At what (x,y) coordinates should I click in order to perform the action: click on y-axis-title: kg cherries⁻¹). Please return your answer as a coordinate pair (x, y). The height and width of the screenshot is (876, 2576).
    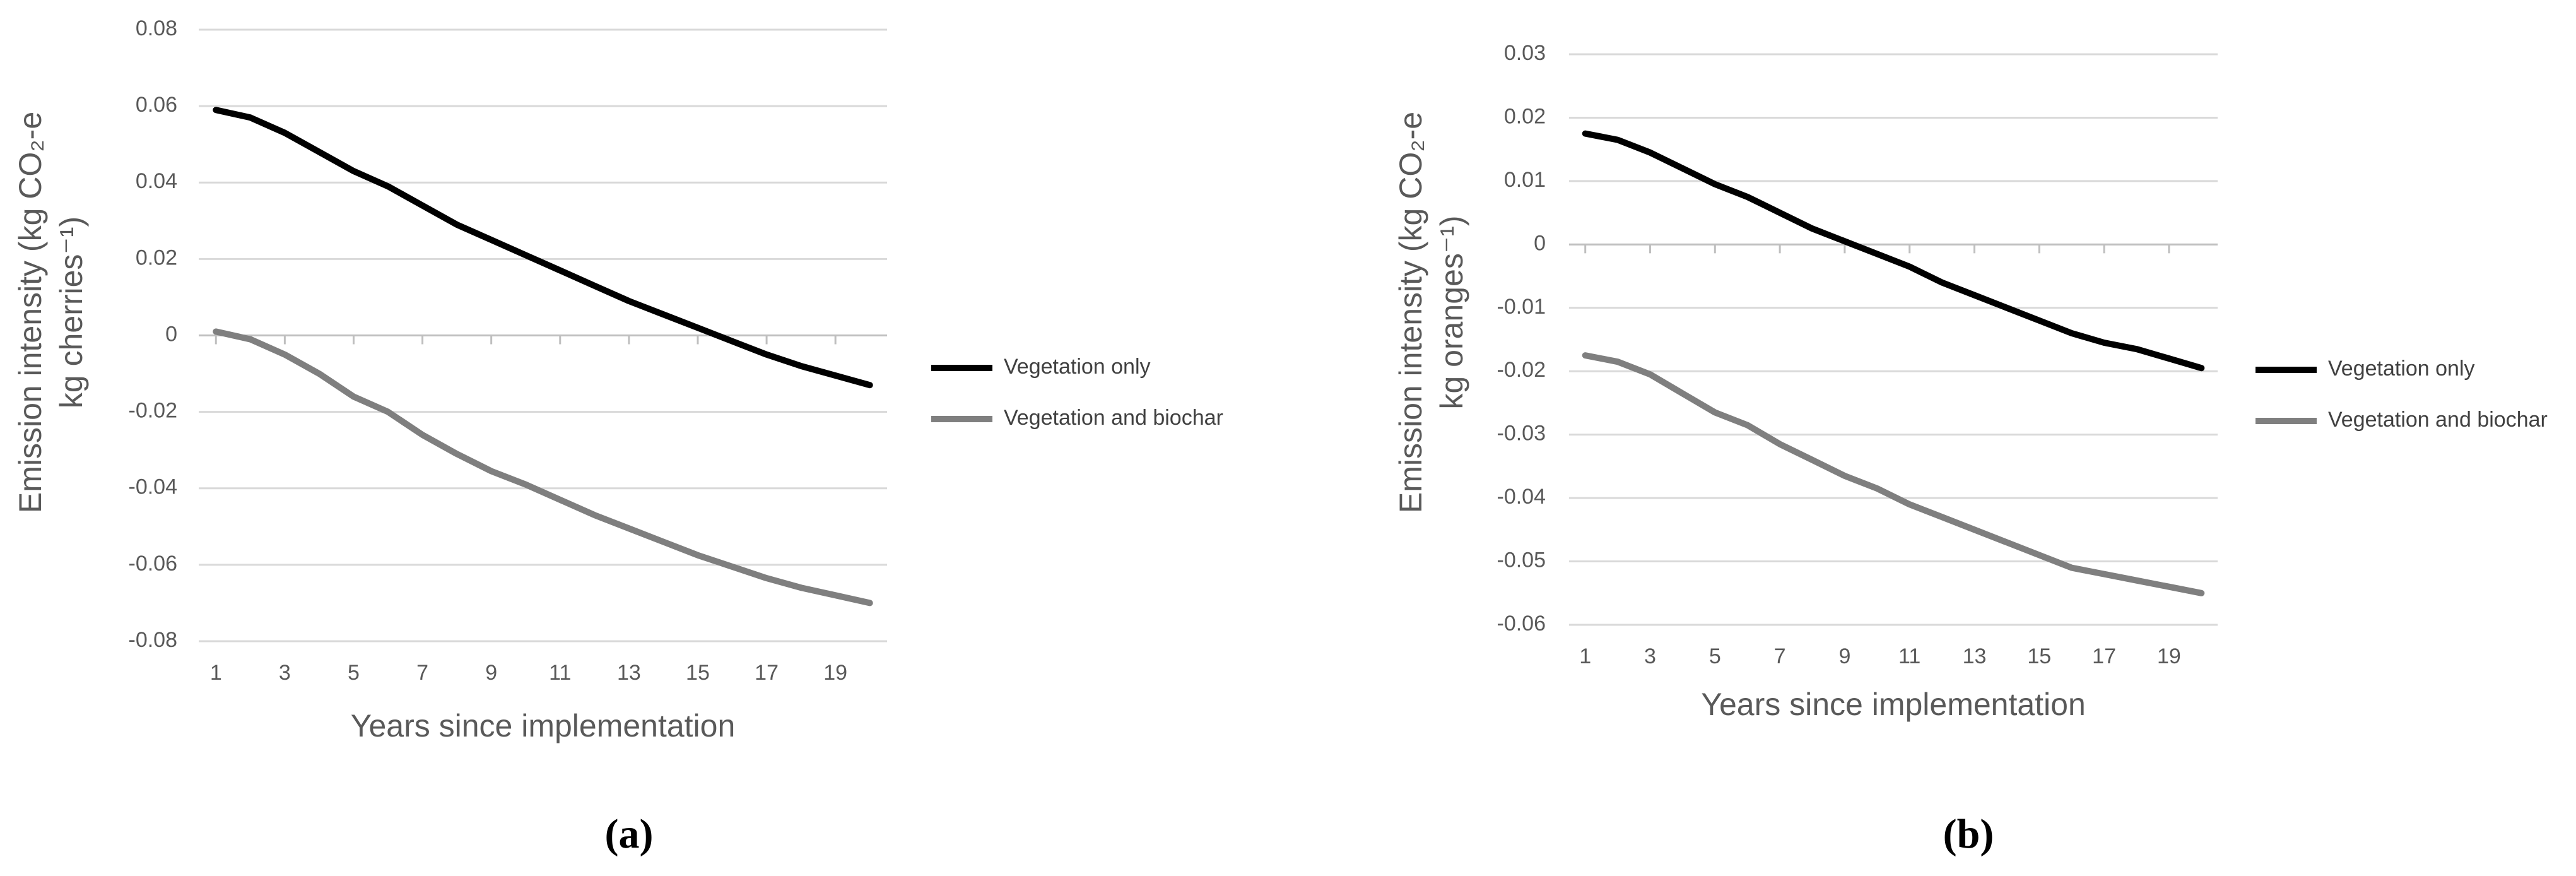
    Looking at the image, I should click on (71, 312).